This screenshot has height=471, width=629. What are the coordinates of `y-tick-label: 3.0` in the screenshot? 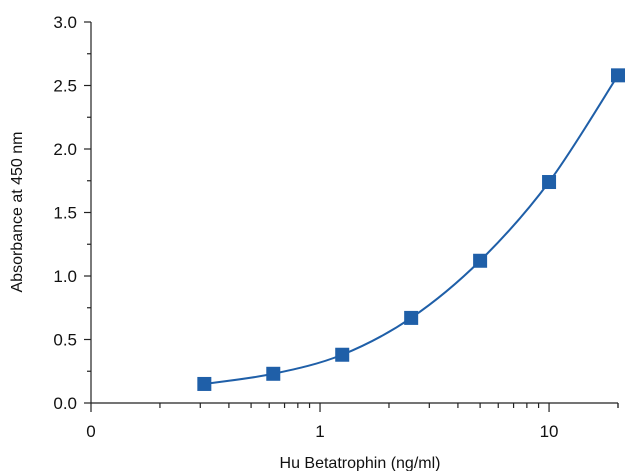 It's located at (65, 22).